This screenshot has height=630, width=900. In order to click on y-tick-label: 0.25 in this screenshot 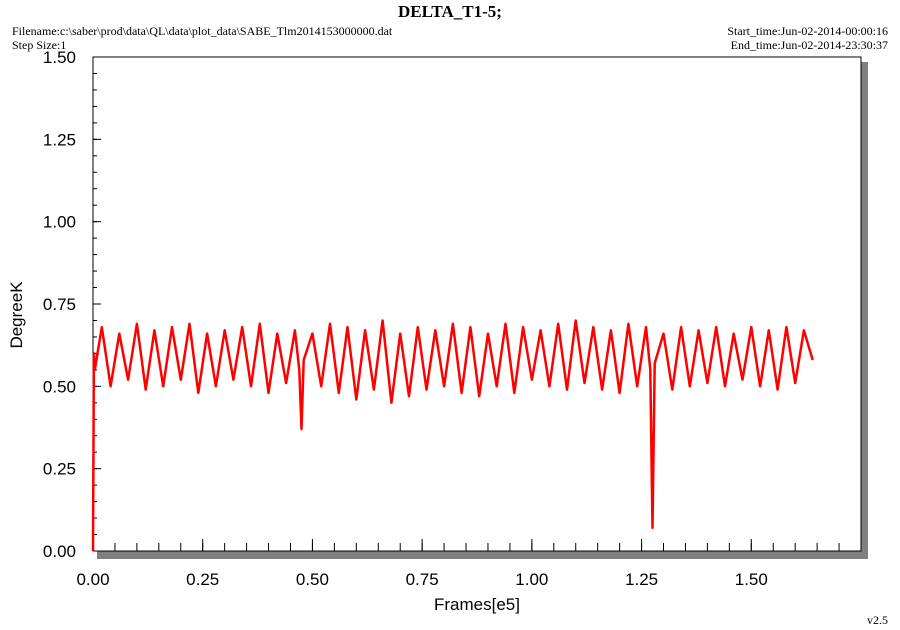, I will do `click(59, 469)`.